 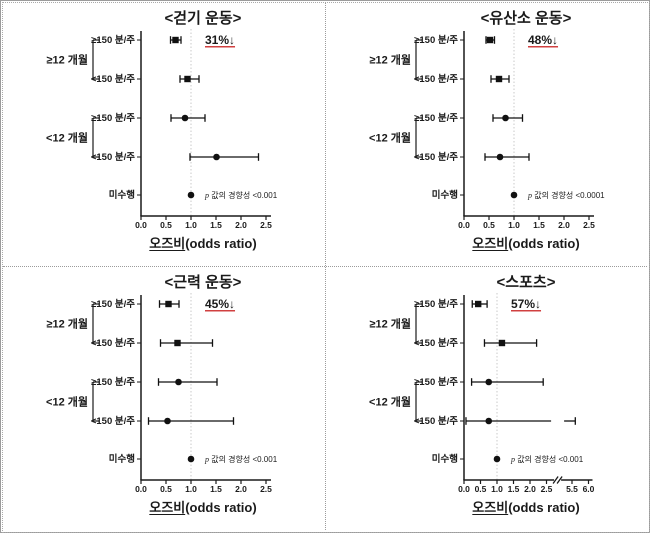 I want to click on panel-title: <유산소 운동>, so click(x=526, y=18).